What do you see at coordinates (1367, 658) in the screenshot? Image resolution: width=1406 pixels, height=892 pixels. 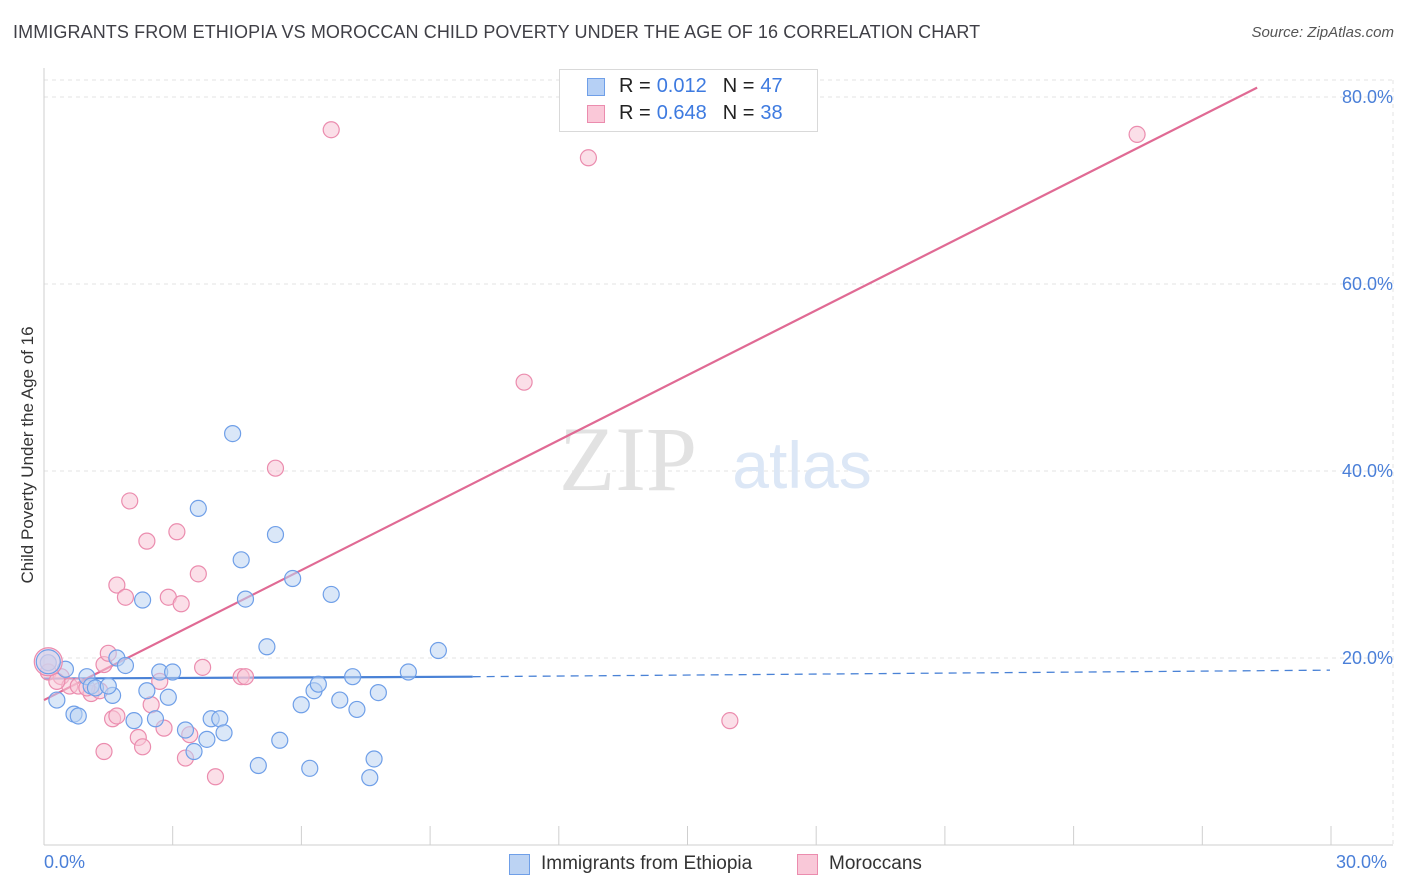 I see `y-tick-label: 20.0%` at bounding box center [1367, 658].